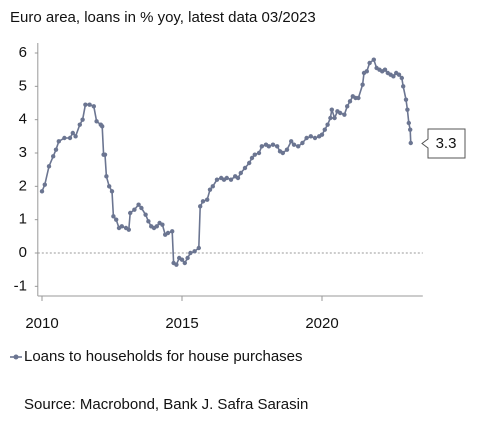 This screenshot has width=482, height=427. Describe the element at coordinates (23, 185) in the screenshot. I see `y-tick-label: 2` at that location.